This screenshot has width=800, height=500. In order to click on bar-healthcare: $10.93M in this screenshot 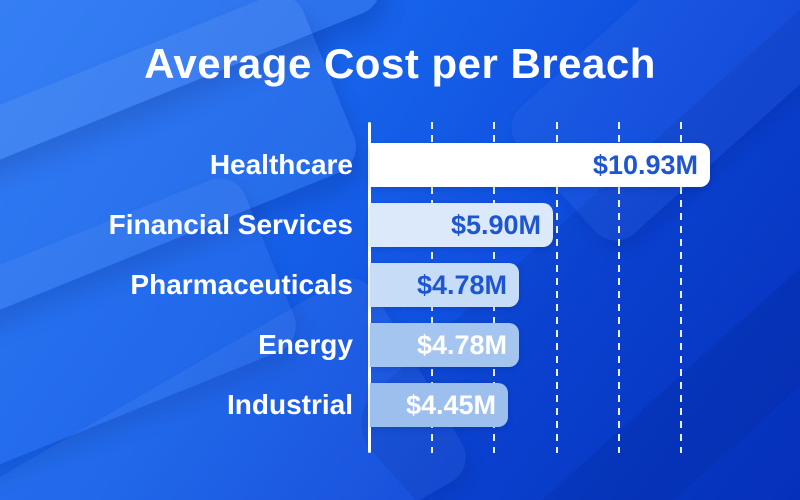, I will do `click(540, 165)`.